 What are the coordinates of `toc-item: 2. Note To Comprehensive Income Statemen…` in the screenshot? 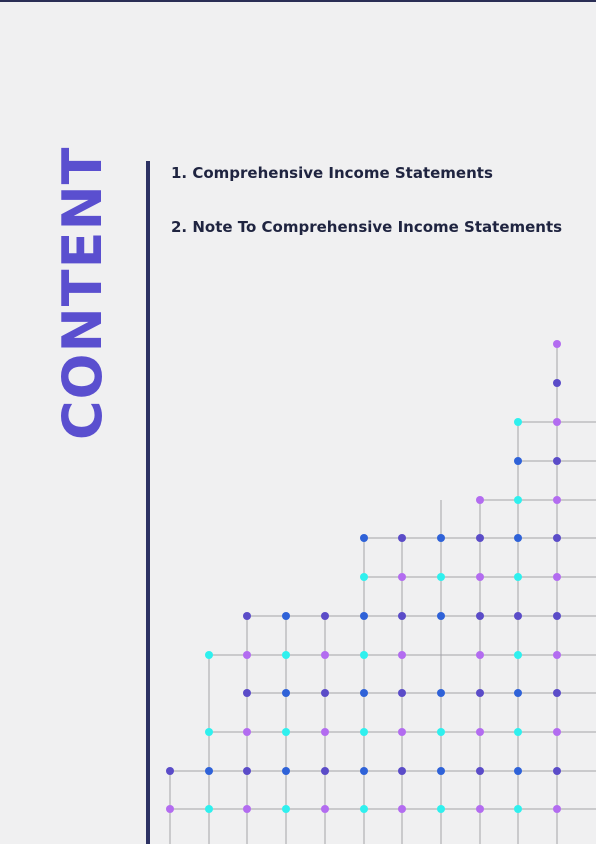 It's located at (367, 227).